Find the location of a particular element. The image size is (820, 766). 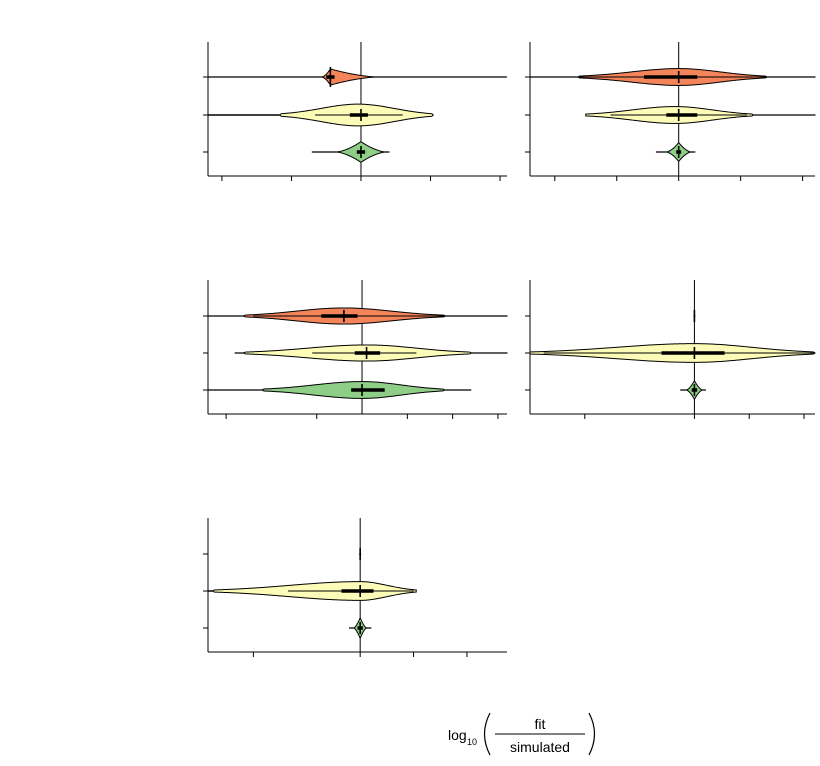

x-axis-label-denominator: simulated is located at coordinates (540, 747).